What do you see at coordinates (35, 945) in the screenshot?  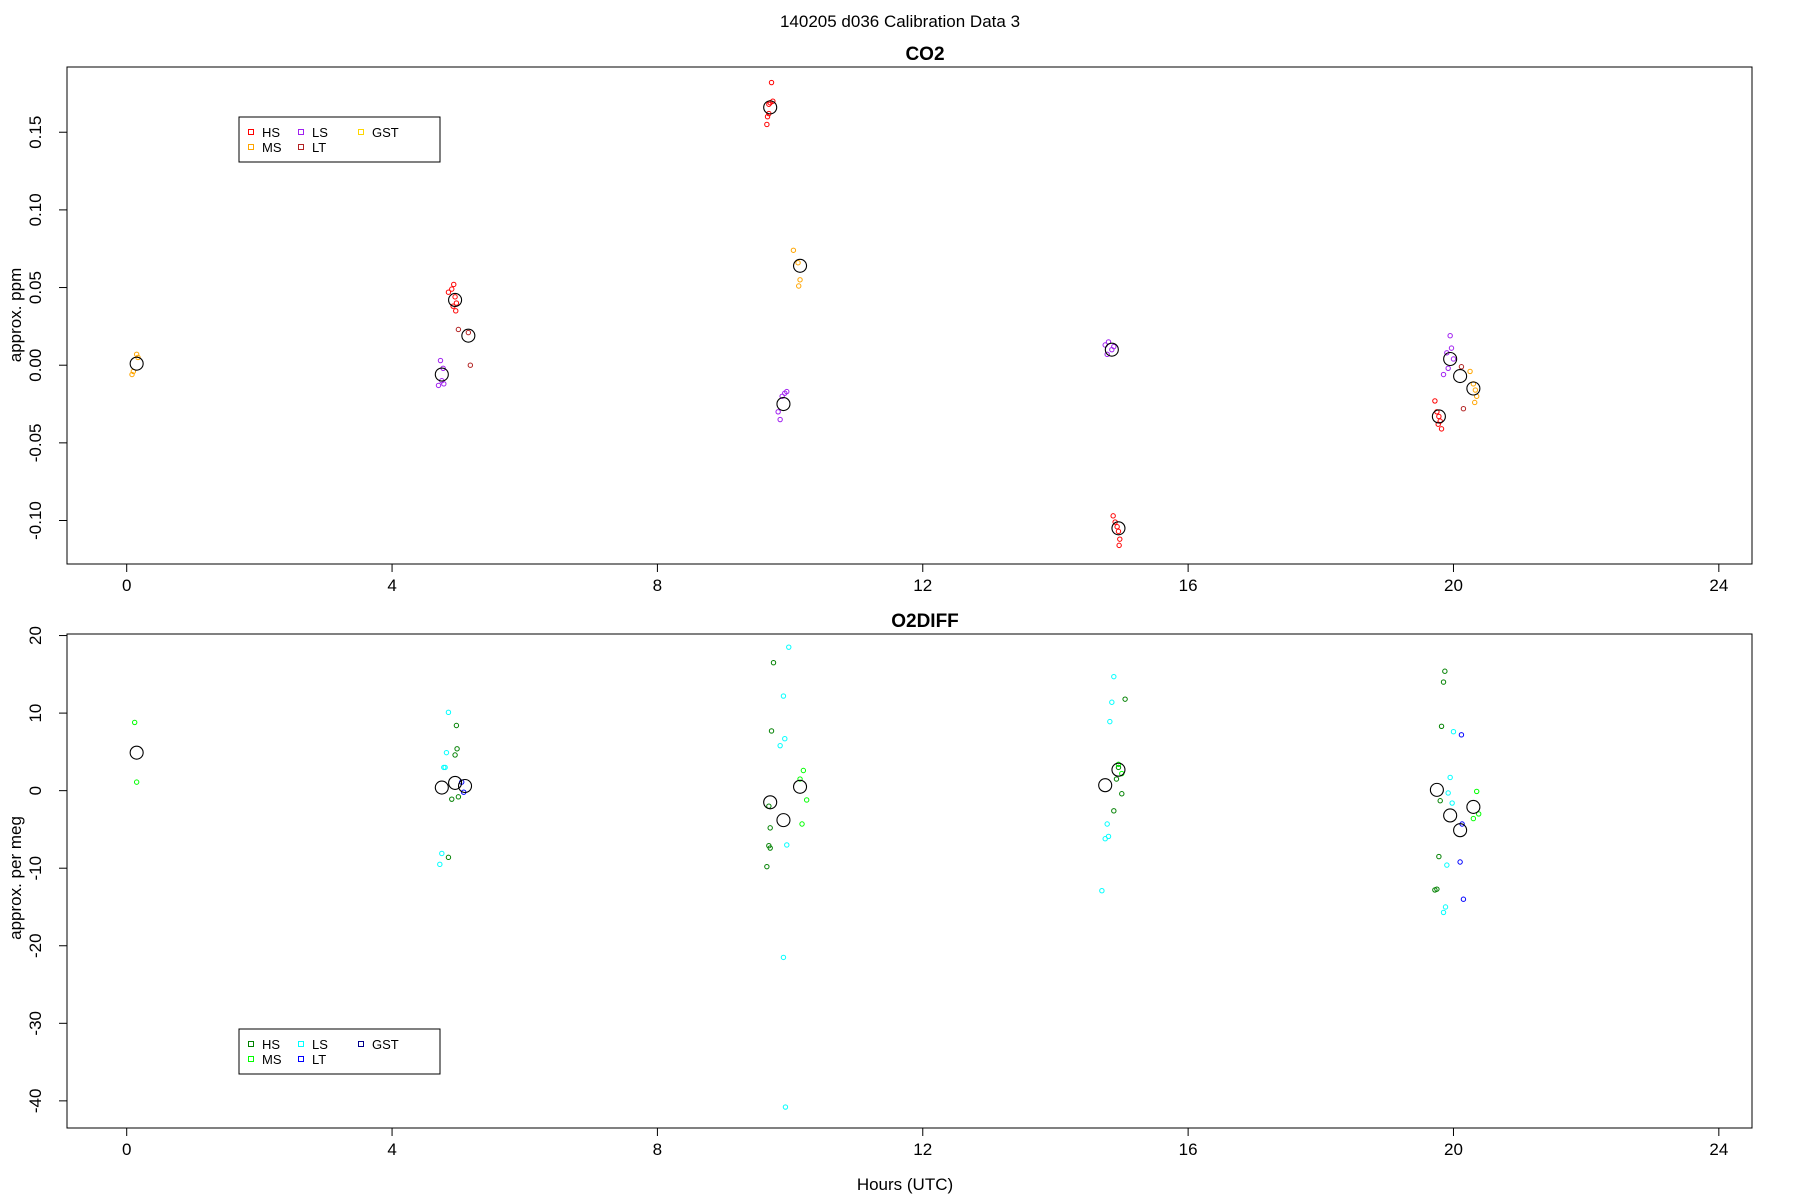 I see `y-tick-label: -20` at bounding box center [35, 945].